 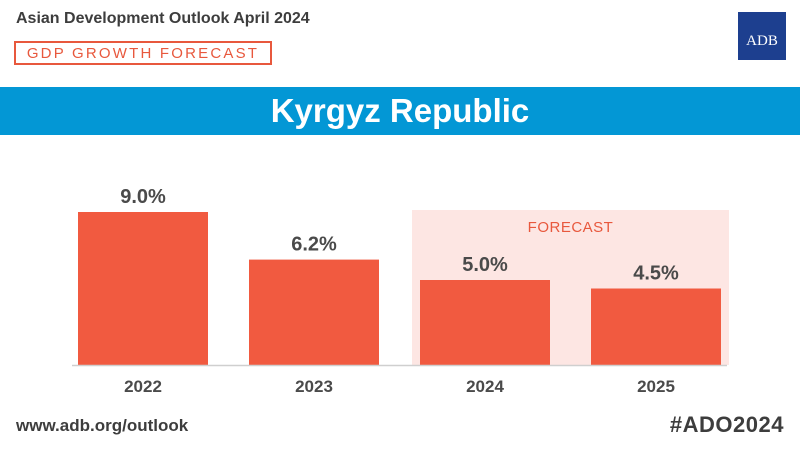 I want to click on category-label-2024: 2024, so click(x=485, y=386).